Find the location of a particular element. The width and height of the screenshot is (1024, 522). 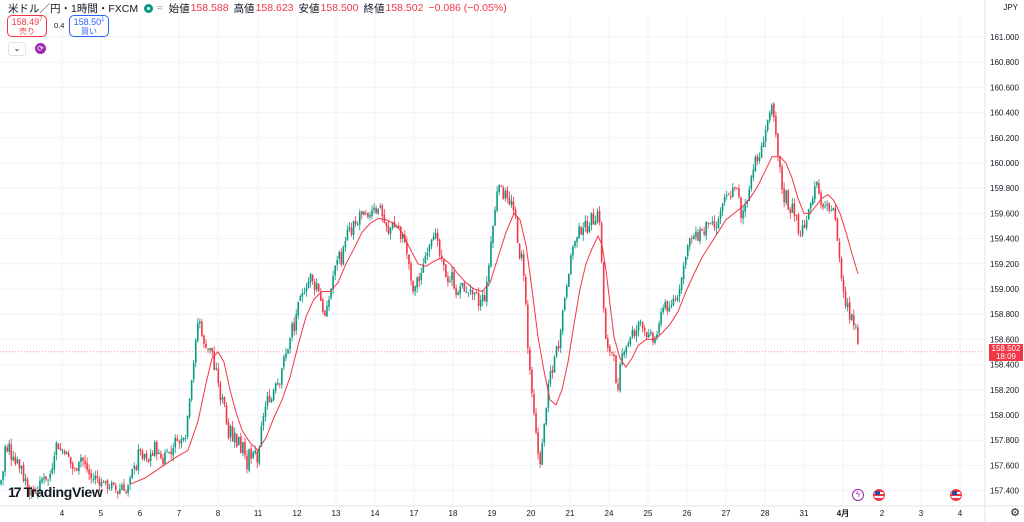

buy-button: 158.501 買い is located at coordinates (89, 26).